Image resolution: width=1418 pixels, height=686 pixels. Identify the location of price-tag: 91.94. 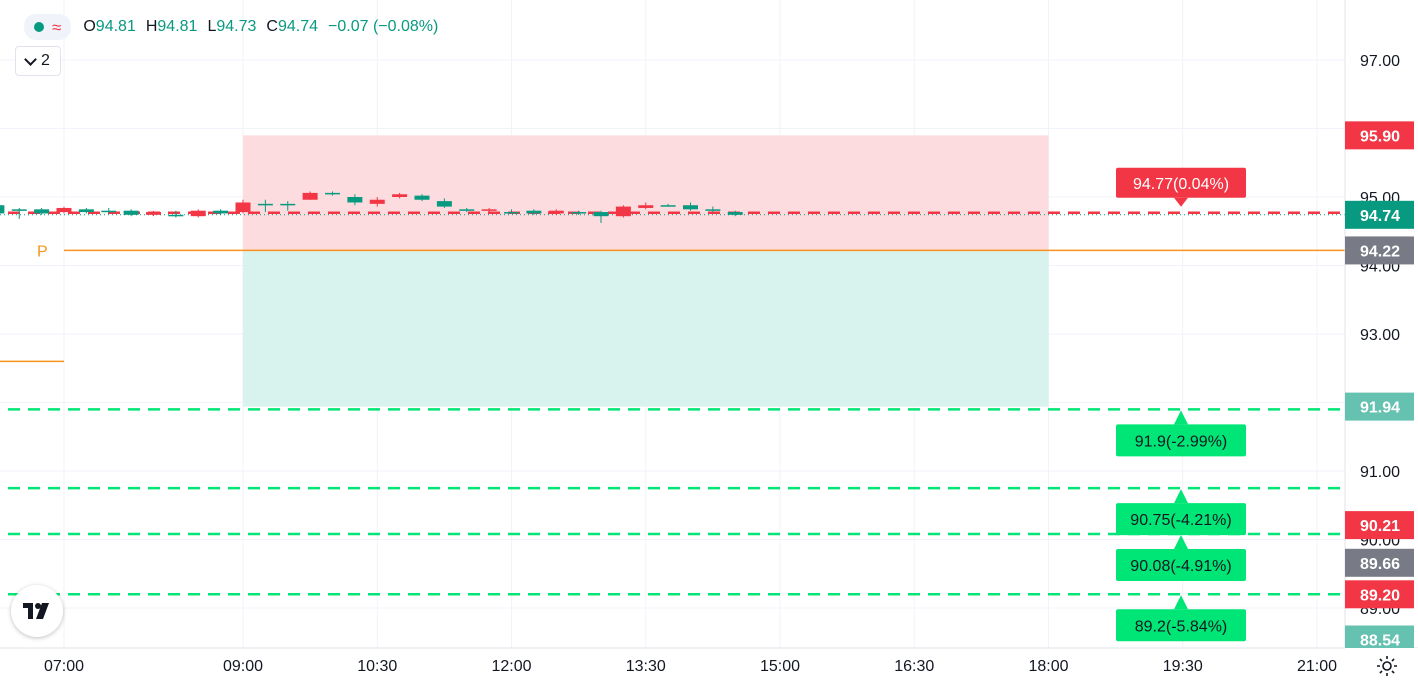
(1379, 406).